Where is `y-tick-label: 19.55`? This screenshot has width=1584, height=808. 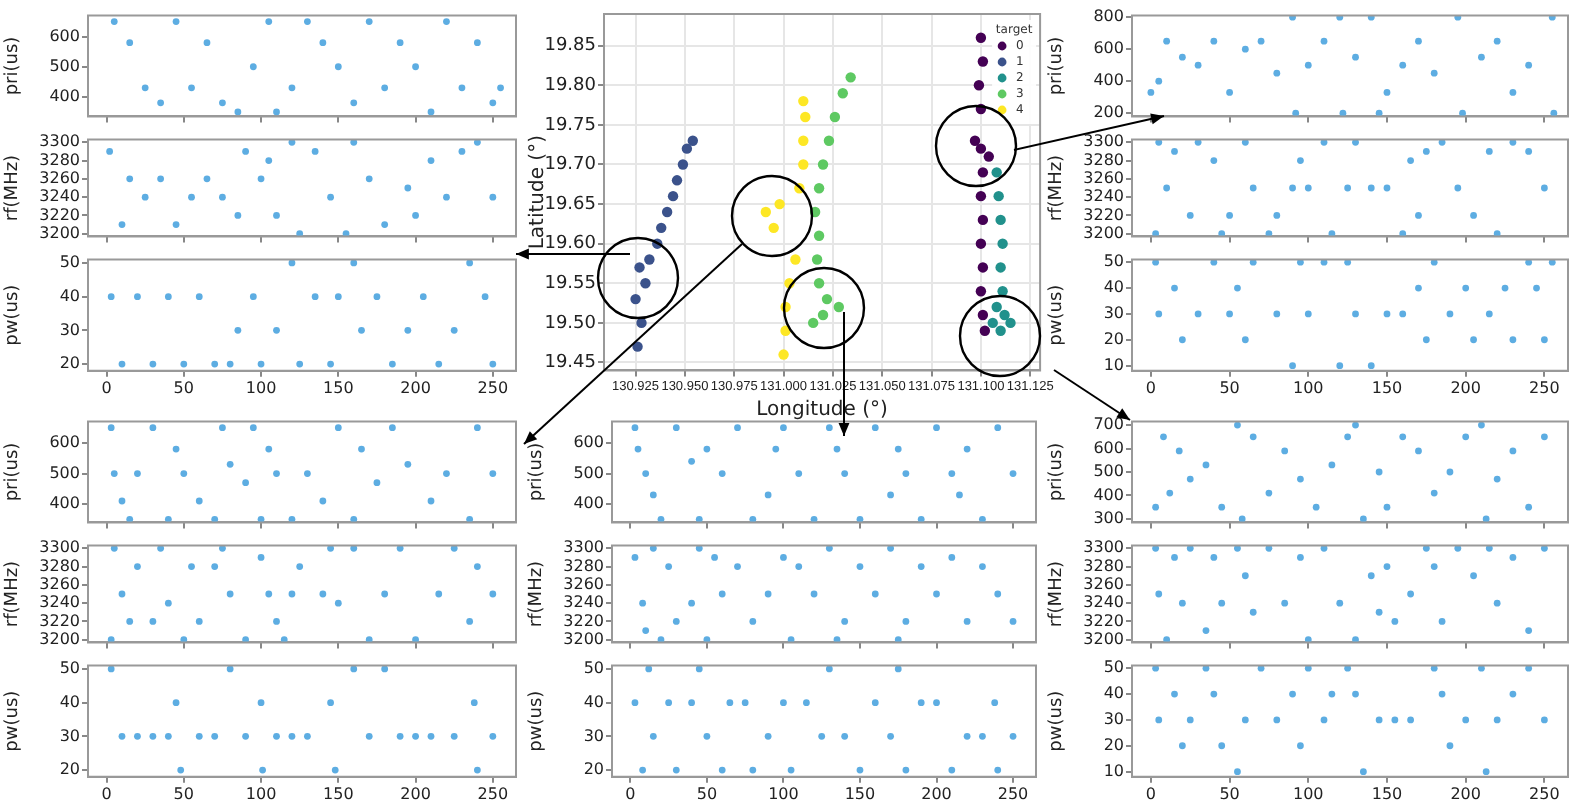
y-tick-label: 19.55 is located at coordinates (570, 283).